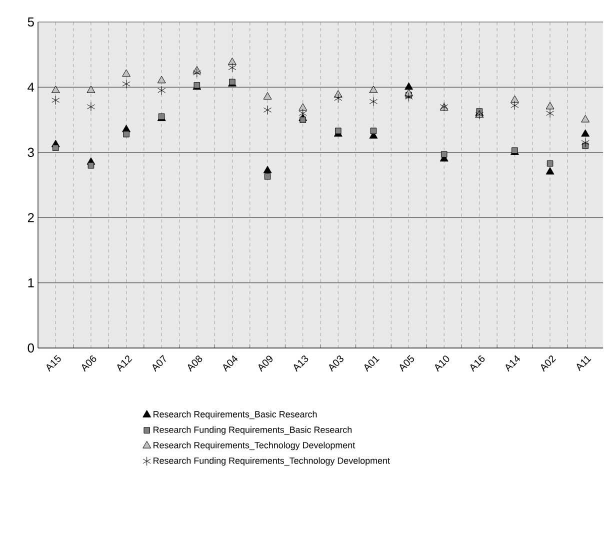 This screenshot has height=540, width=607. Describe the element at coordinates (31, 87) in the screenshot. I see `y-tick-label: 4` at that location.